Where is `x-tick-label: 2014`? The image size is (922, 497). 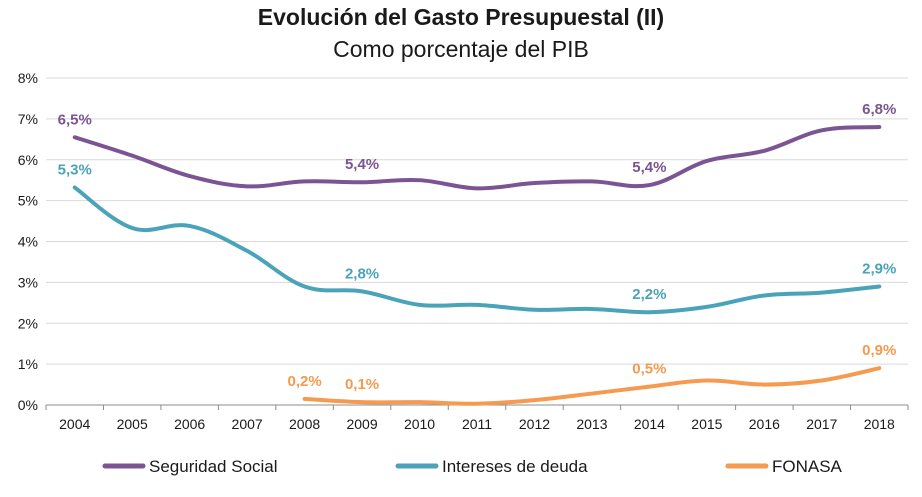 x-tick-label: 2014 is located at coordinates (649, 424).